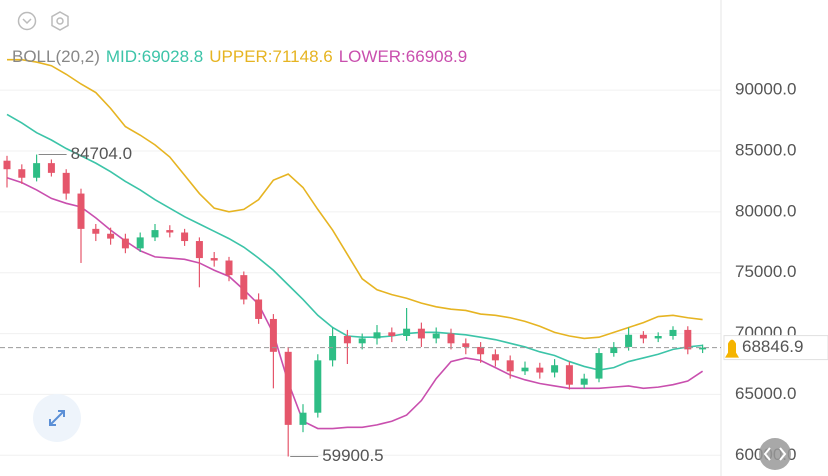 This screenshot has height=476, width=828. What do you see at coordinates (772, 346) in the screenshot?
I see `current-price-label: 68846.9` at bounding box center [772, 346].